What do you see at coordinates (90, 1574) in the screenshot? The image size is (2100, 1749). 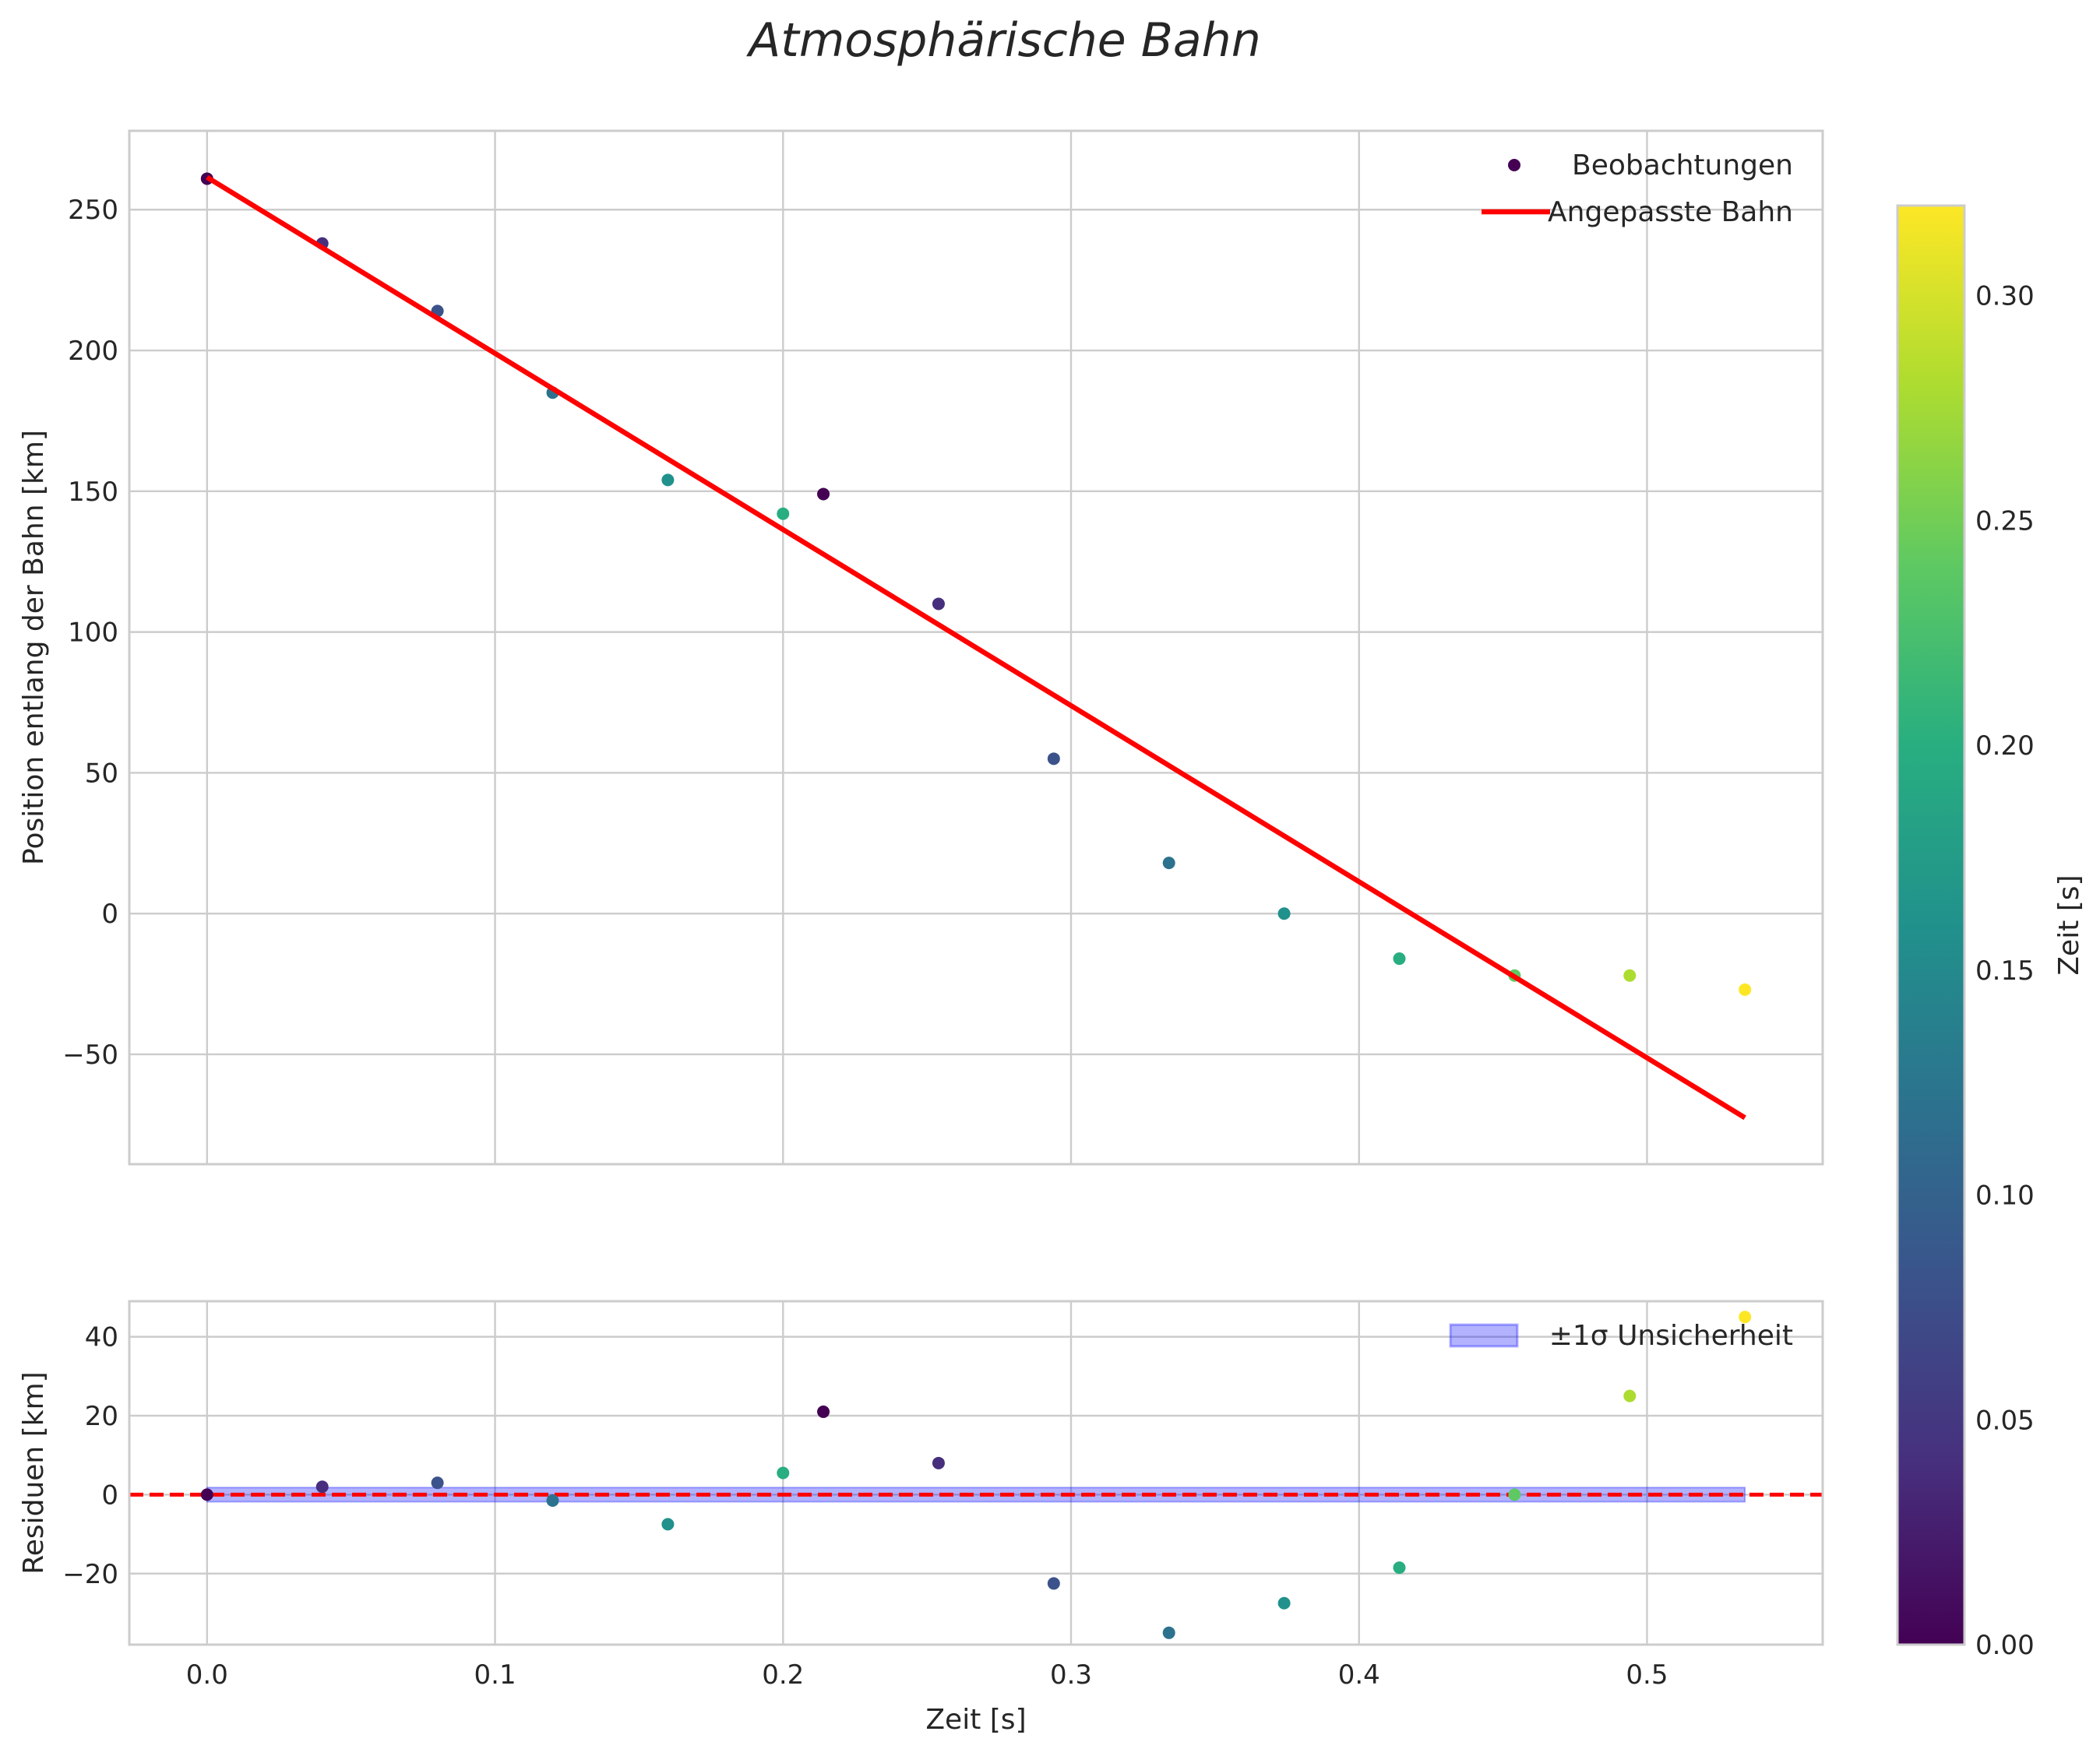 I see `y-tick-label: −20` at bounding box center [90, 1574].